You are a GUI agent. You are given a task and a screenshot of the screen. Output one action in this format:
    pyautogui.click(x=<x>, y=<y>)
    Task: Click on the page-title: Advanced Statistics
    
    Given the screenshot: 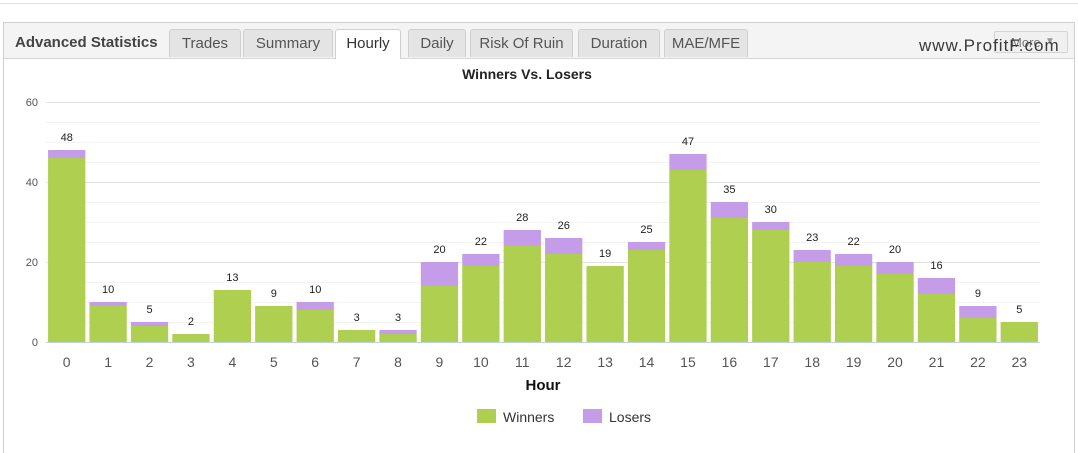 What is the action you would take?
    pyautogui.click(x=86, y=42)
    